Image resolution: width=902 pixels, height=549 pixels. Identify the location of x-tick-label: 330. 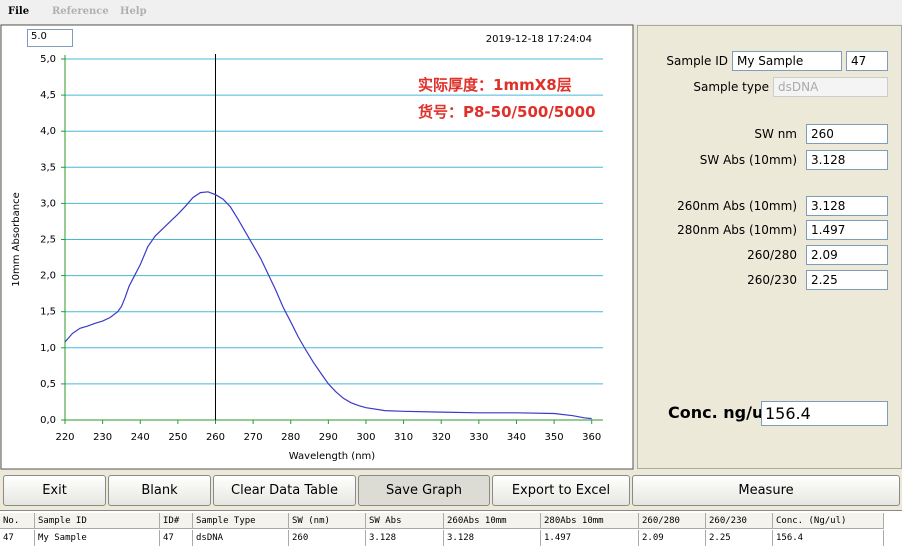
(478, 437).